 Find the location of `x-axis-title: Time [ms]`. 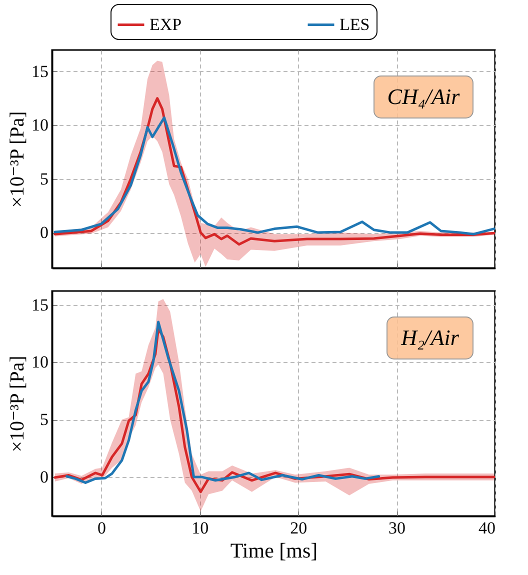

x-axis-title: Time [ms] is located at coordinates (274, 550).